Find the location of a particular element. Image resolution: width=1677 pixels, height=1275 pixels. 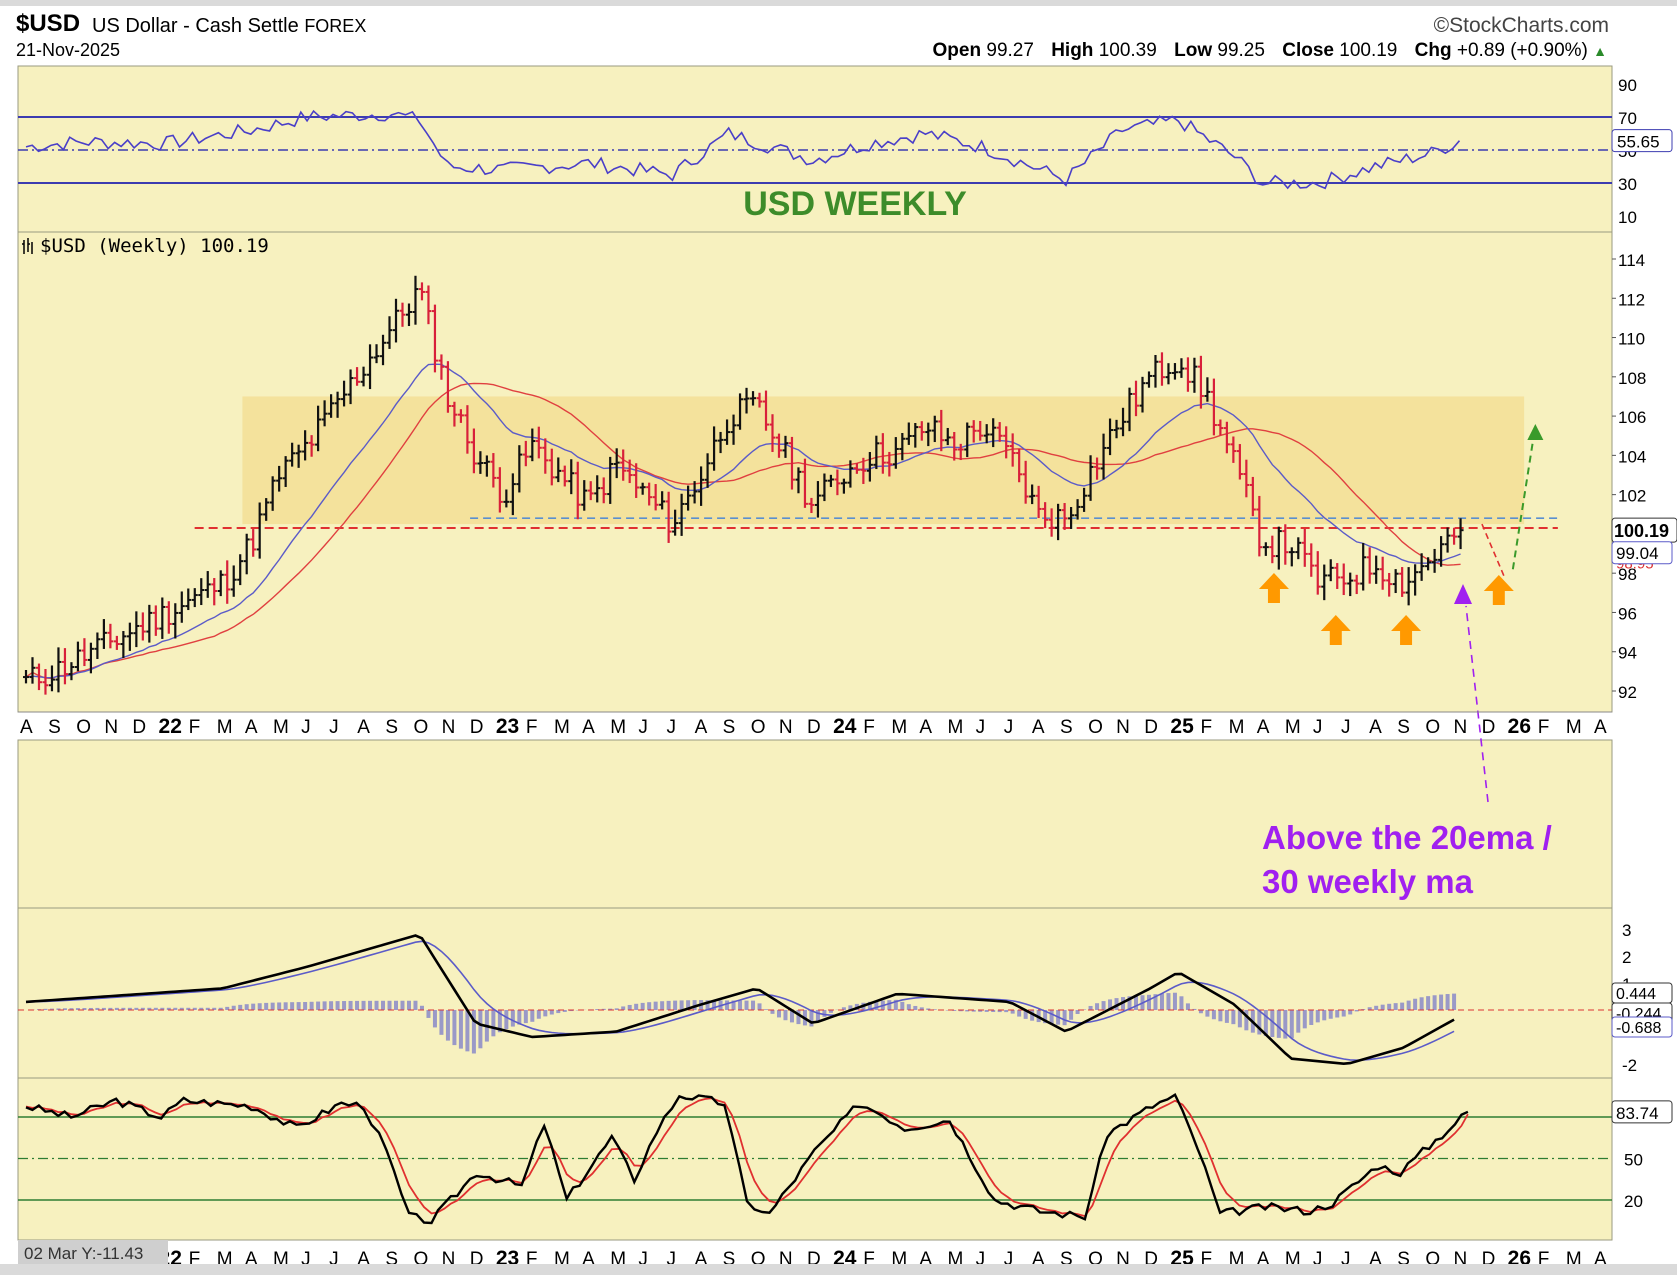

price-x-tick-label: M is located at coordinates (562, 727).